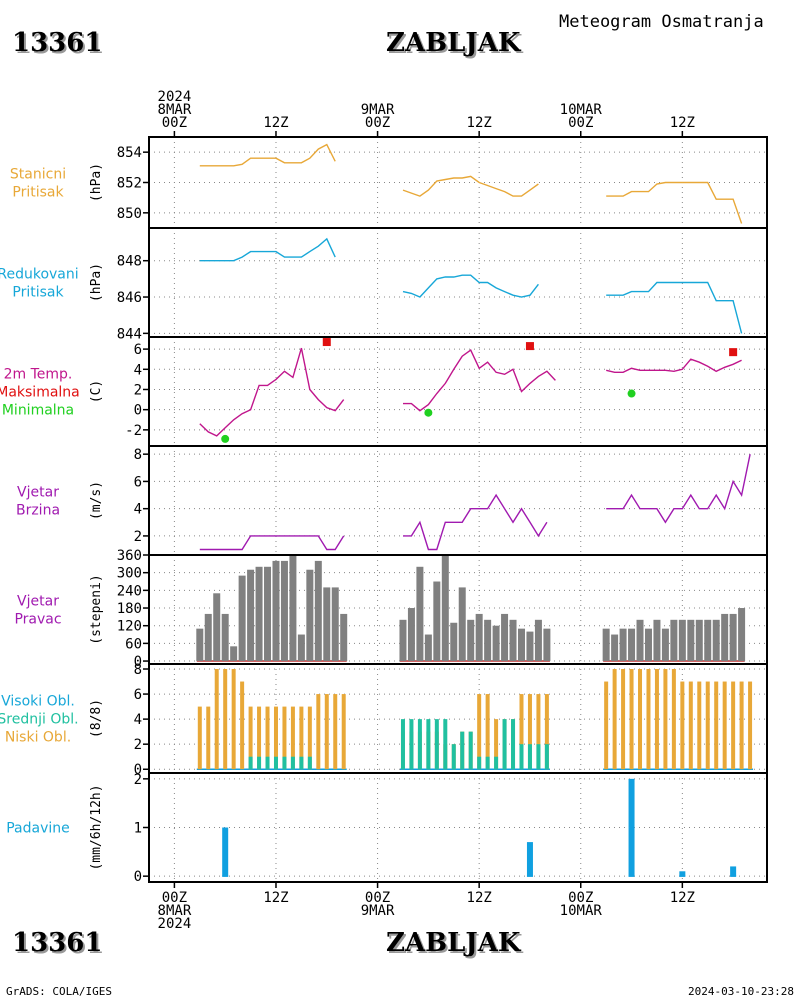  Describe the element at coordinates (129, 184) in the screenshot. I see `y-tick-label: 852` at that location.